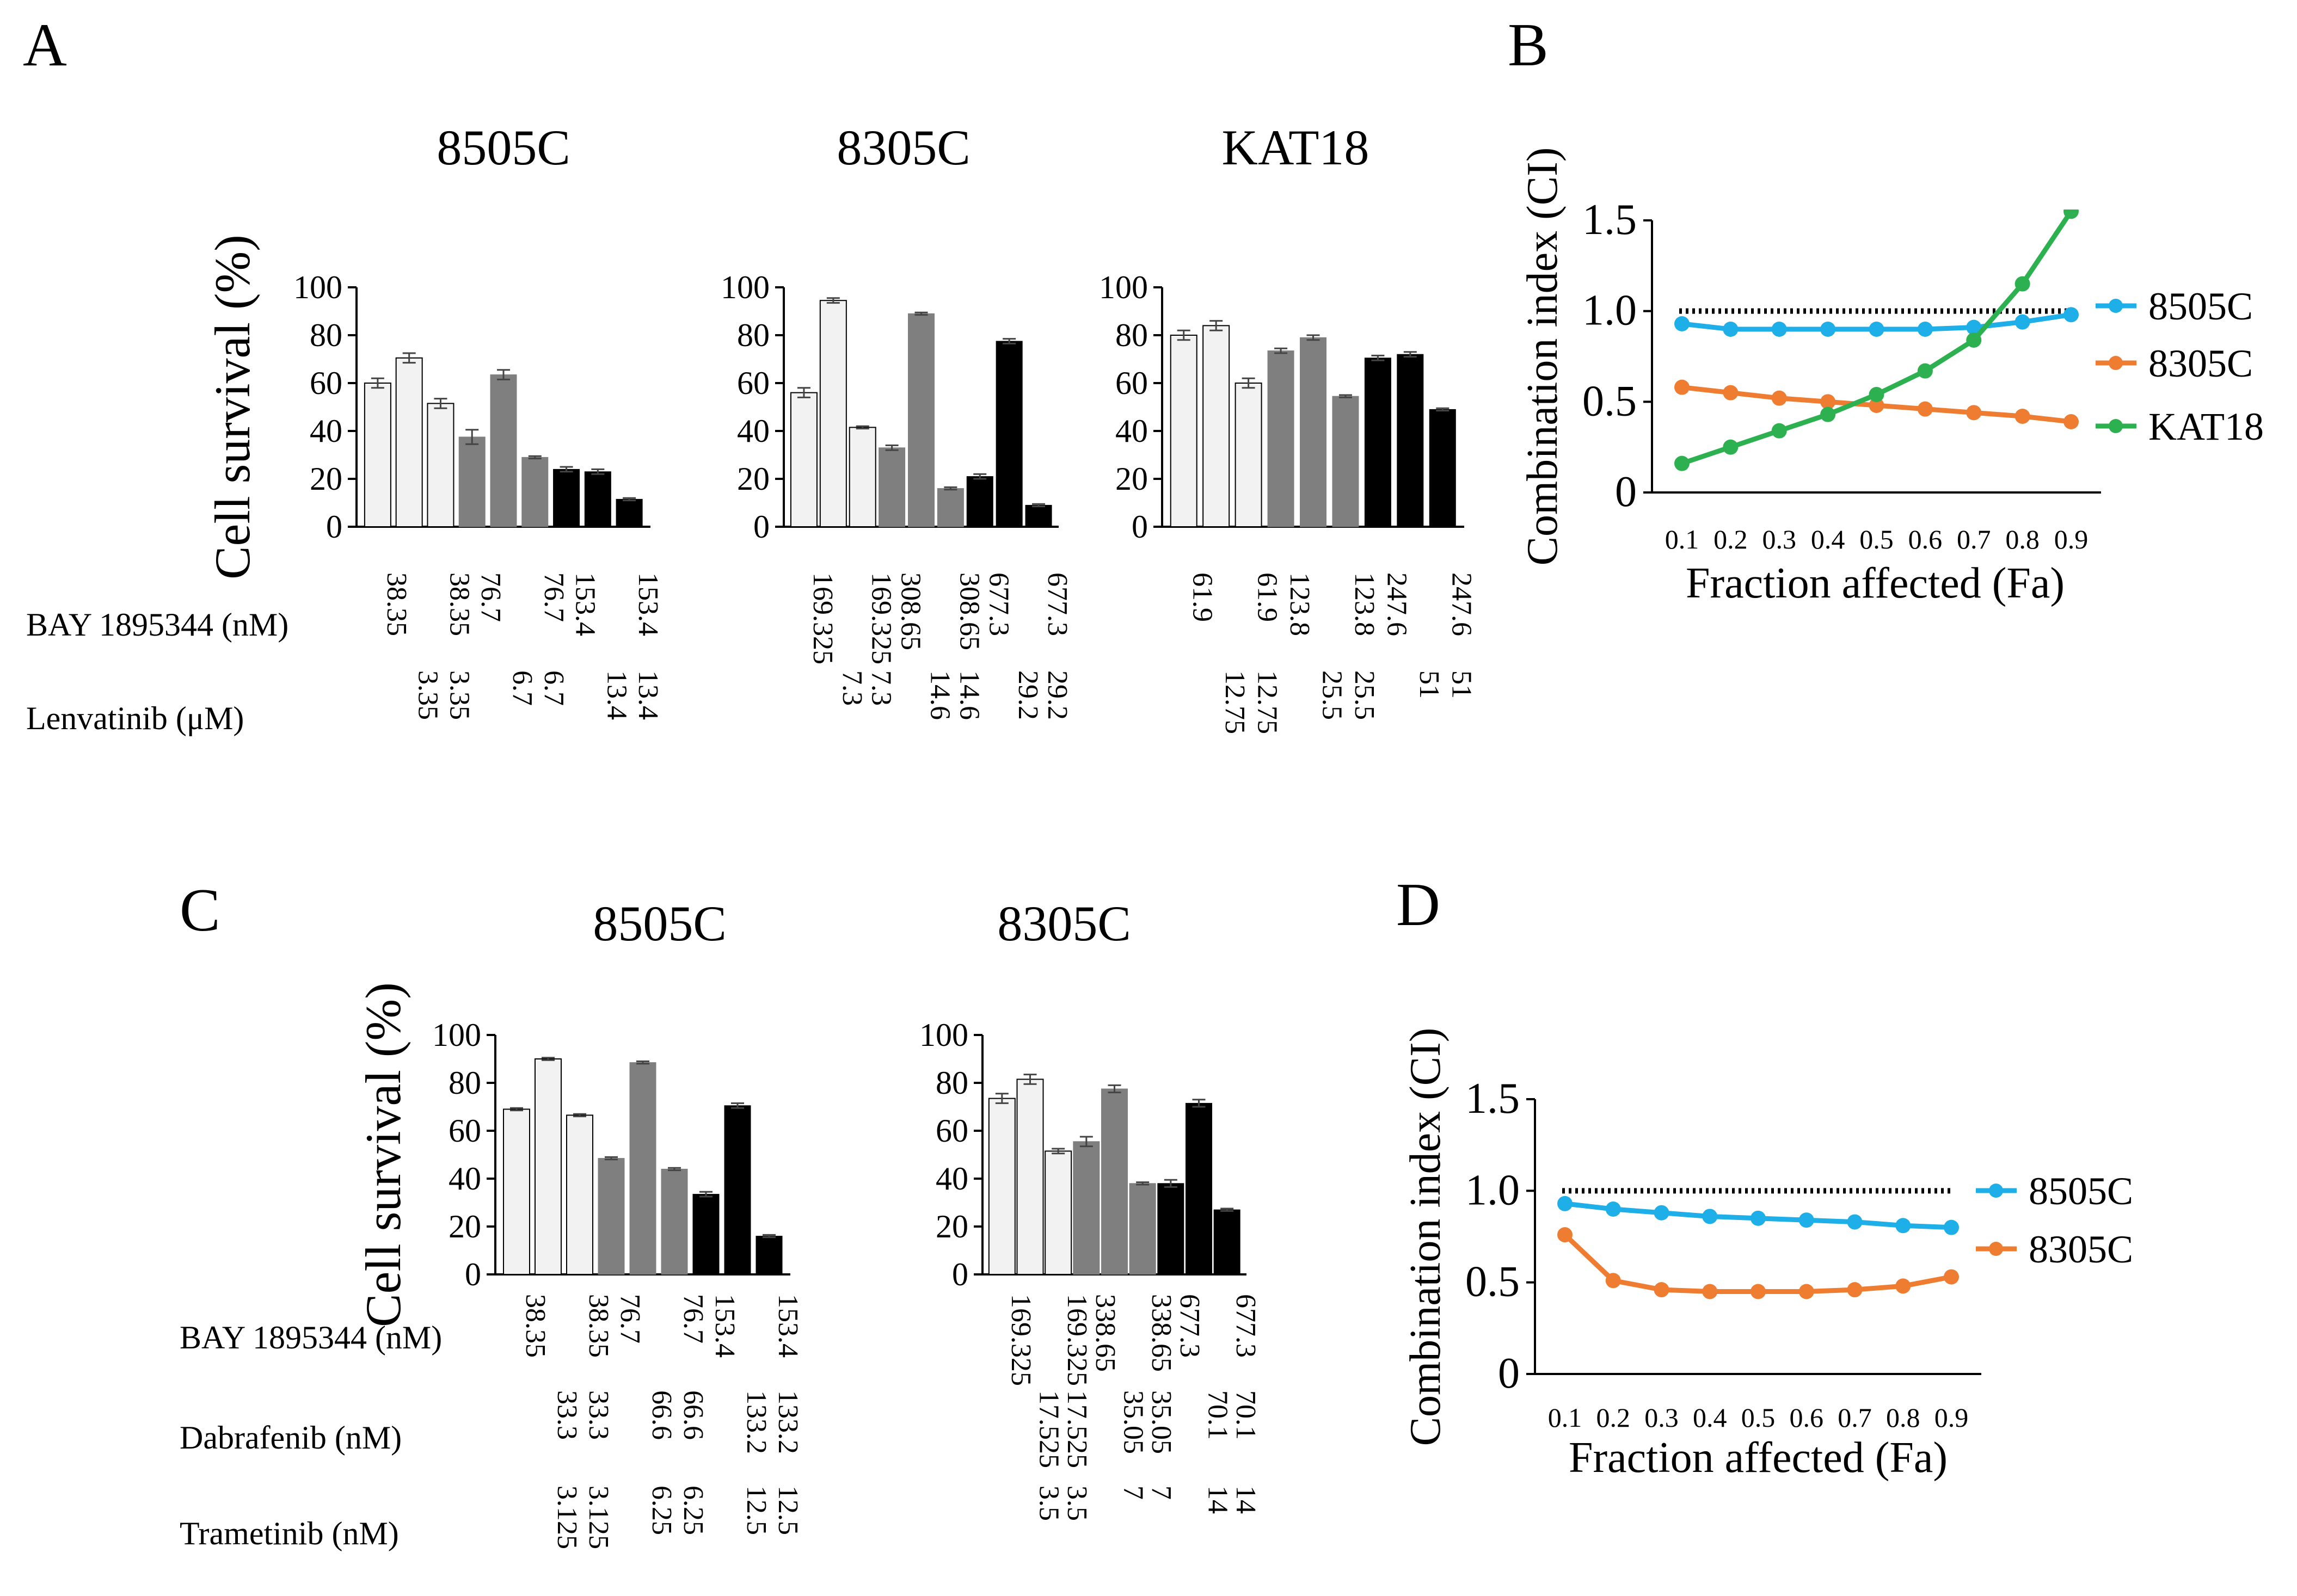 This screenshot has width=2297, height=1596. What do you see at coordinates (2200, 306) in the screenshot?
I see `legend-label: 8505C` at bounding box center [2200, 306].